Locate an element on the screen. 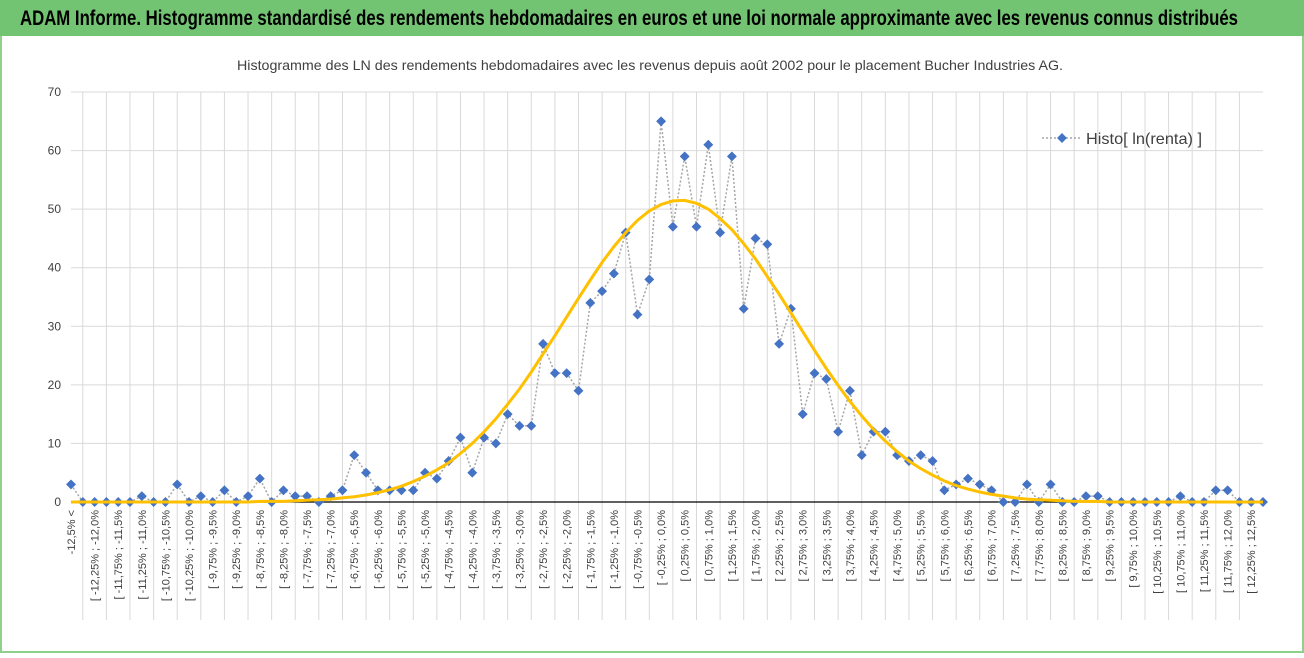  legend-marker is located at coordinates (1062, 138).